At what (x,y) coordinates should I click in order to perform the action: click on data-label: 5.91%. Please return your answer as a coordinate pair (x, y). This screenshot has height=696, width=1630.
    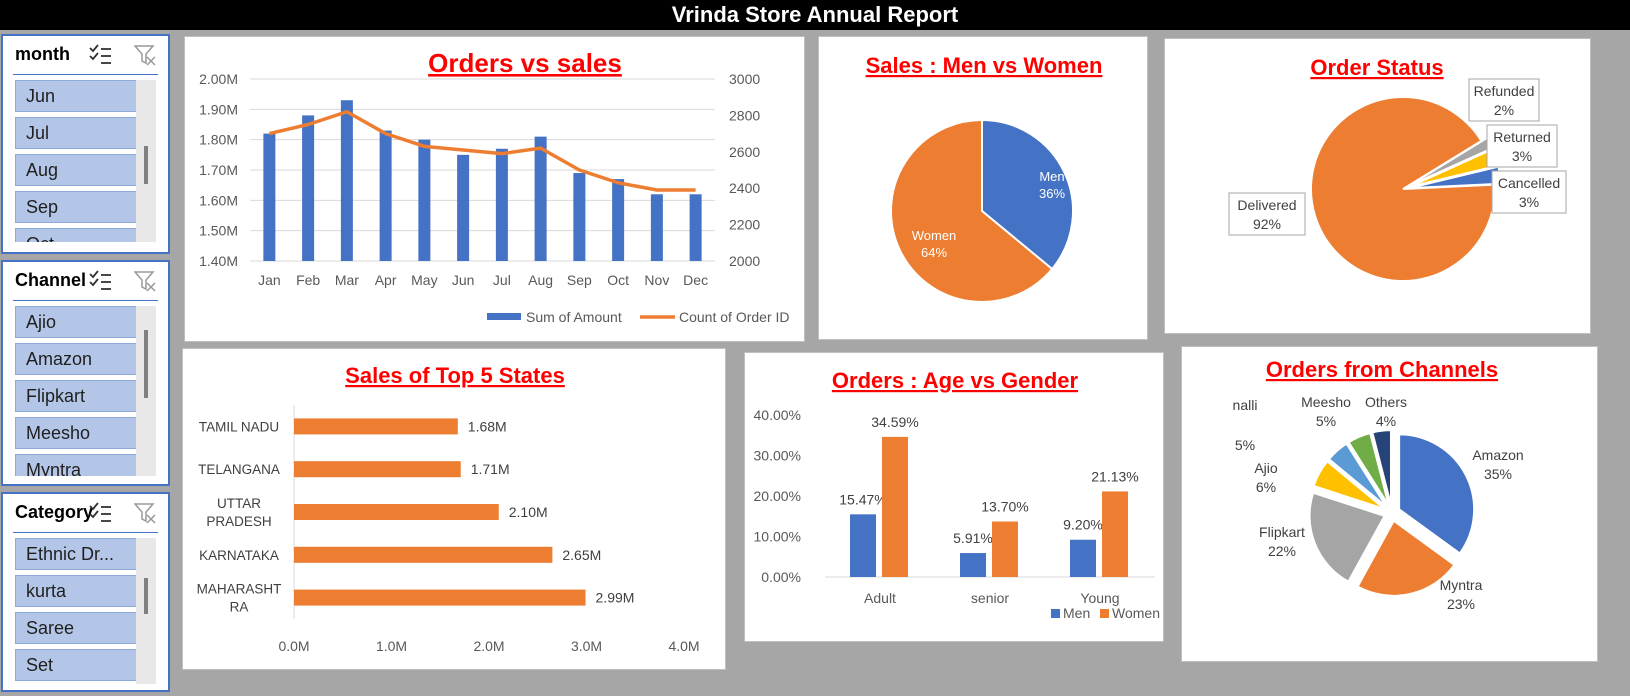
    Looking at the image, I should click on (973, 538).